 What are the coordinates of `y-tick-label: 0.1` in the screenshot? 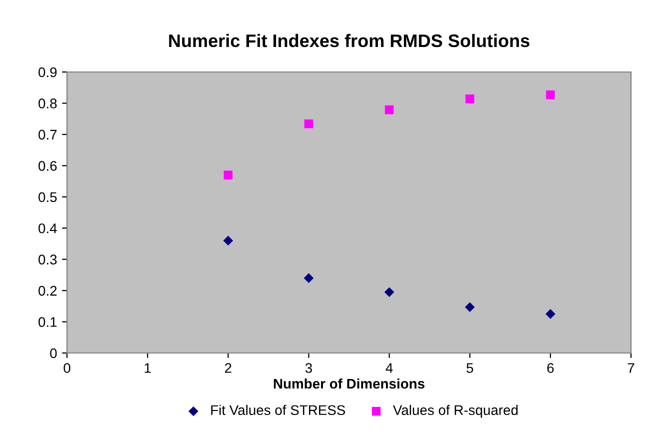 It's located at (47, 322).